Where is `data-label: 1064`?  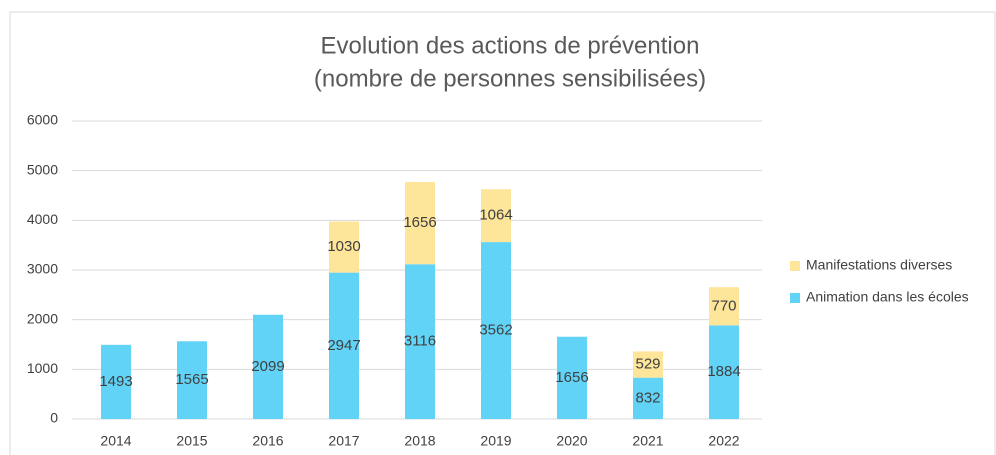 data-label: 1064 is located at coordinates (495, 215).